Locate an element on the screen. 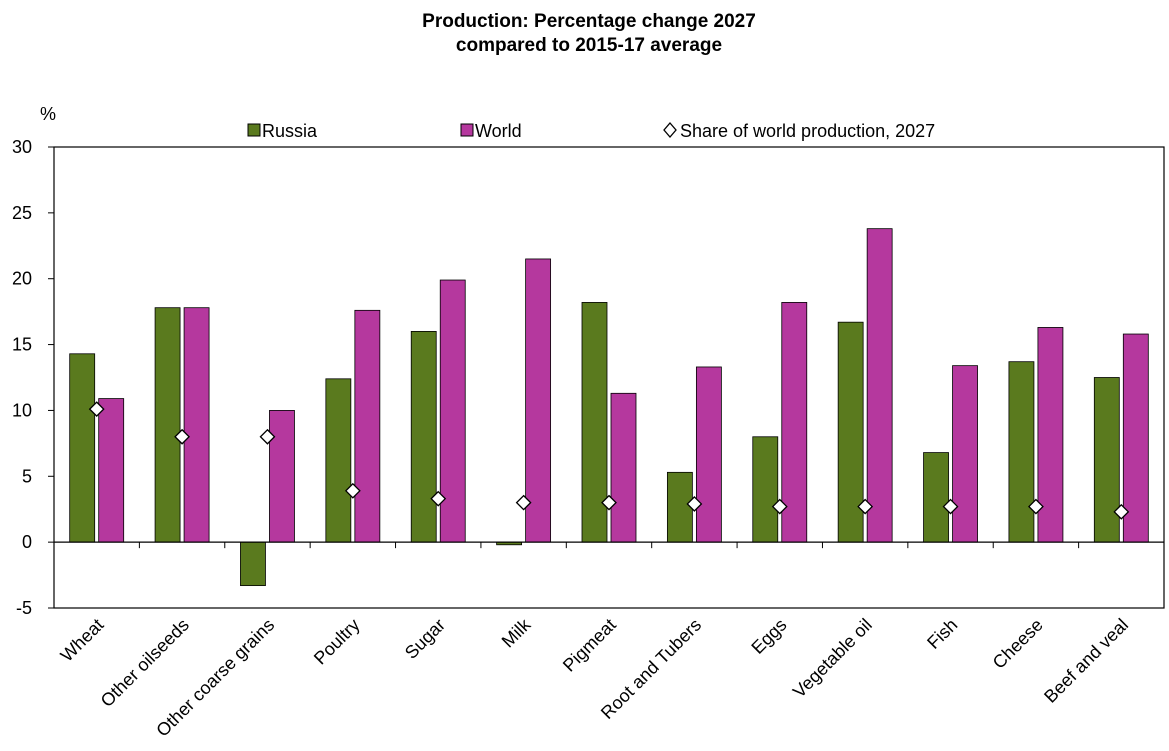 The height and width of the screenshot is (751, 1169). share-marker-vegetable-oil is located at coordinates (865, 506).